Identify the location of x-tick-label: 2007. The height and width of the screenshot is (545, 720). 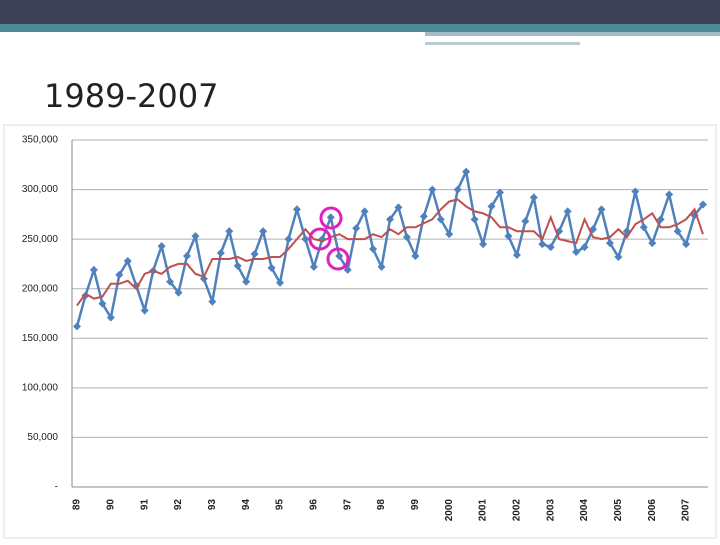
(686, 510).